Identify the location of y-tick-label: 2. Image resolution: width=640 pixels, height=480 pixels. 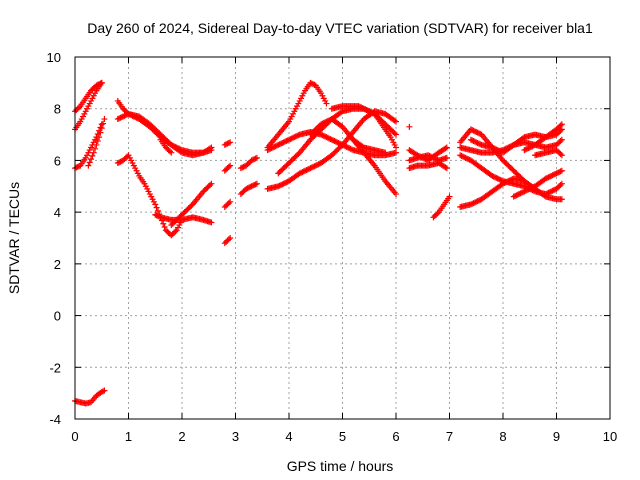
(57, 264).